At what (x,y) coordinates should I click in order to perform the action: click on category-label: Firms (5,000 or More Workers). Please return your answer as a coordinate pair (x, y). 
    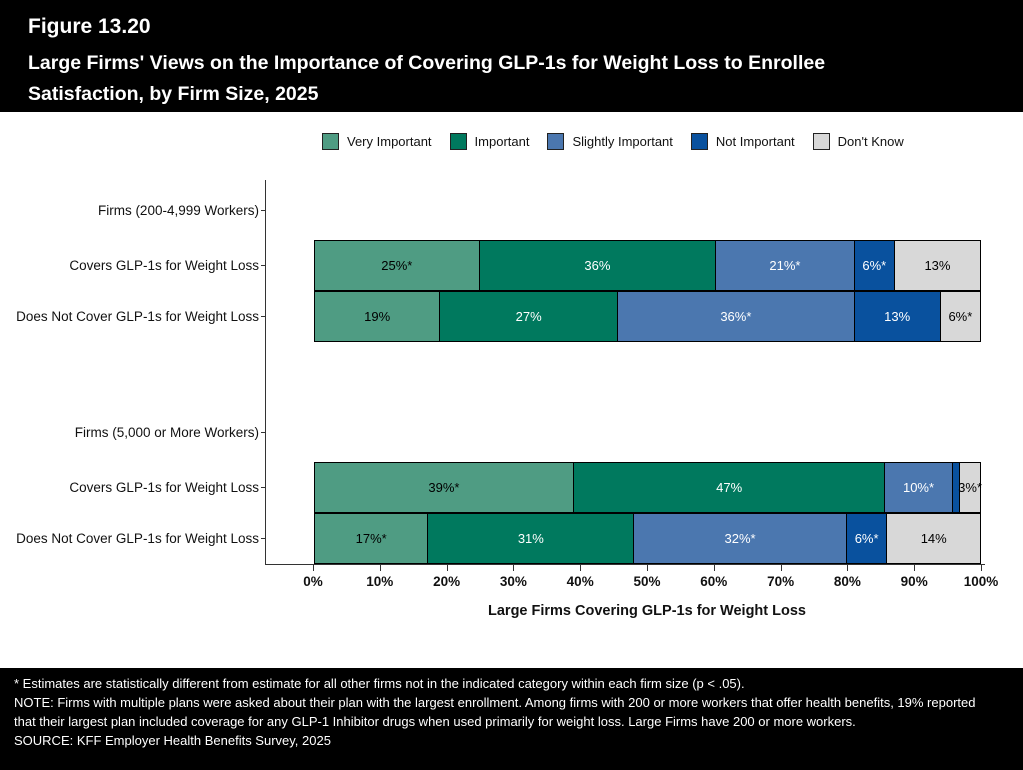
    Looking at the image, I should click on (166, 432).